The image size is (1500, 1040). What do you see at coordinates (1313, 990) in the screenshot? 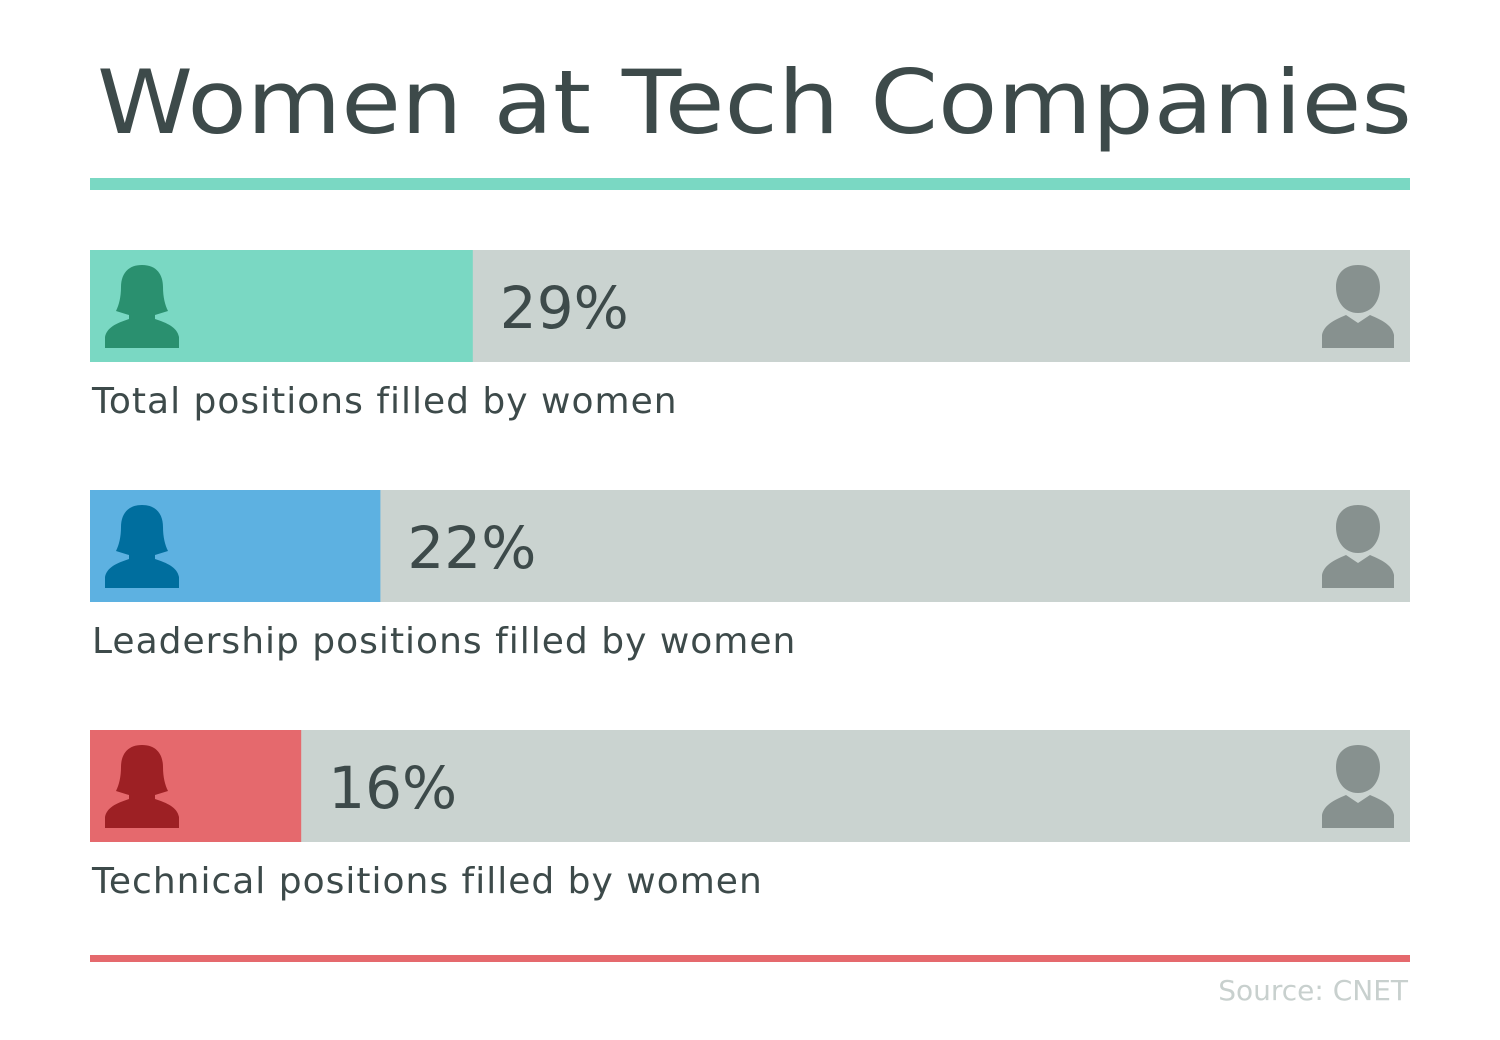
I see `source: Source: CNET` at bounding box center [1313, 990].